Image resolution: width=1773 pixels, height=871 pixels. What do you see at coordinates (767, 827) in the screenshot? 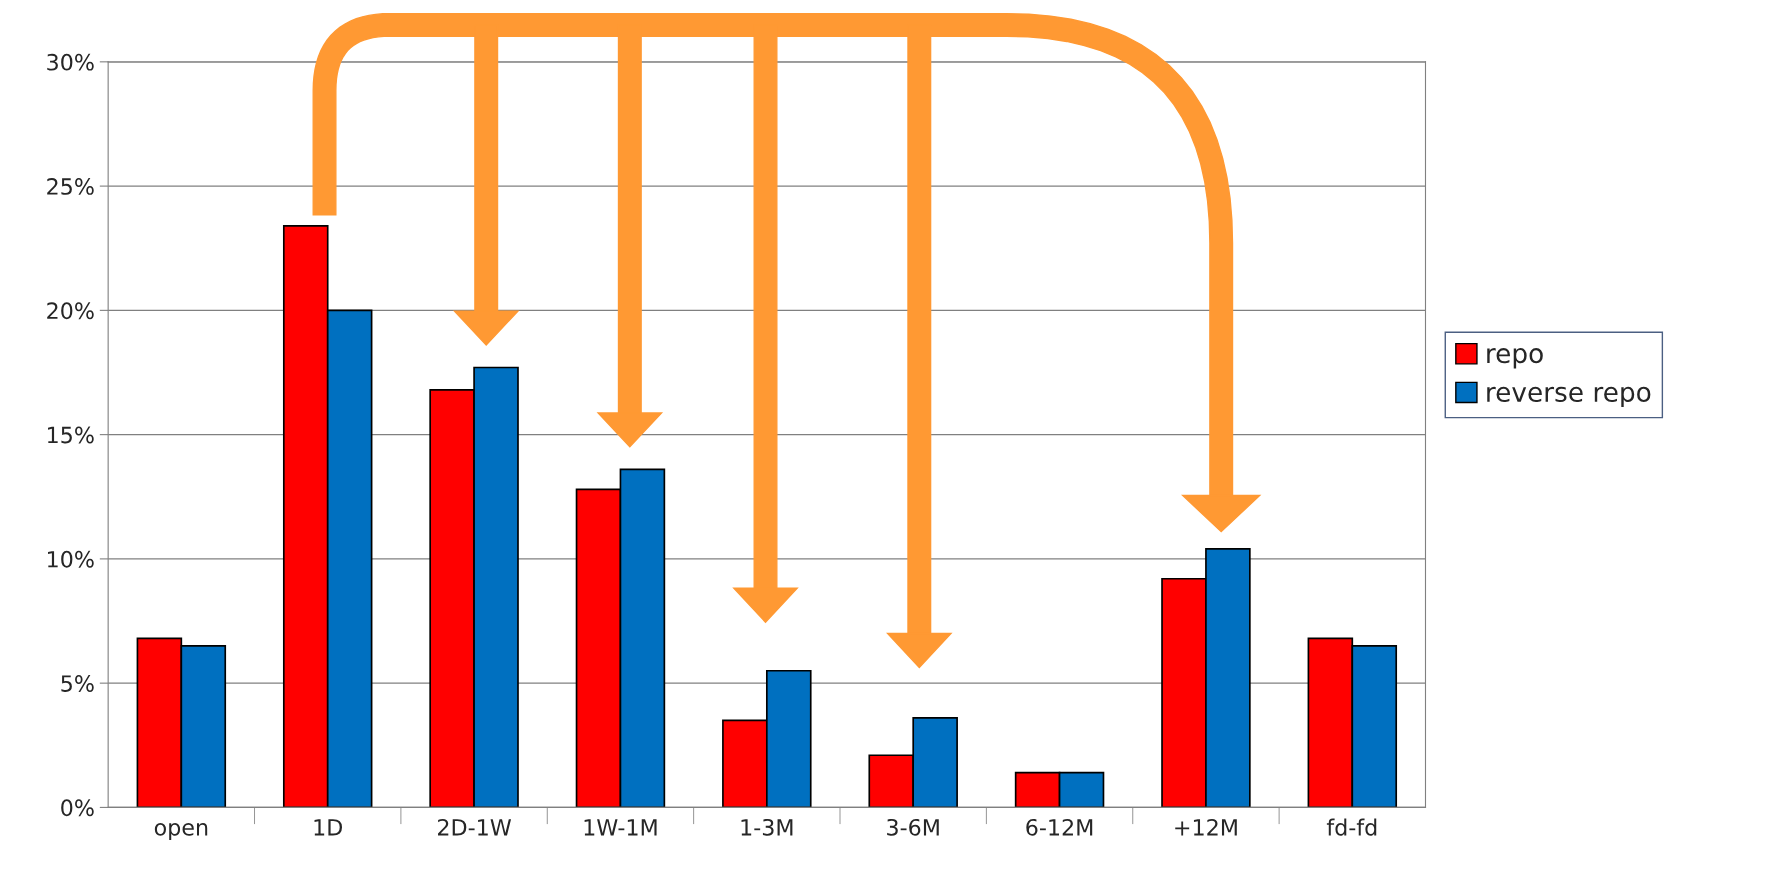
I see `x-tick-label: 1-3M` at bounding box center [767, 827].